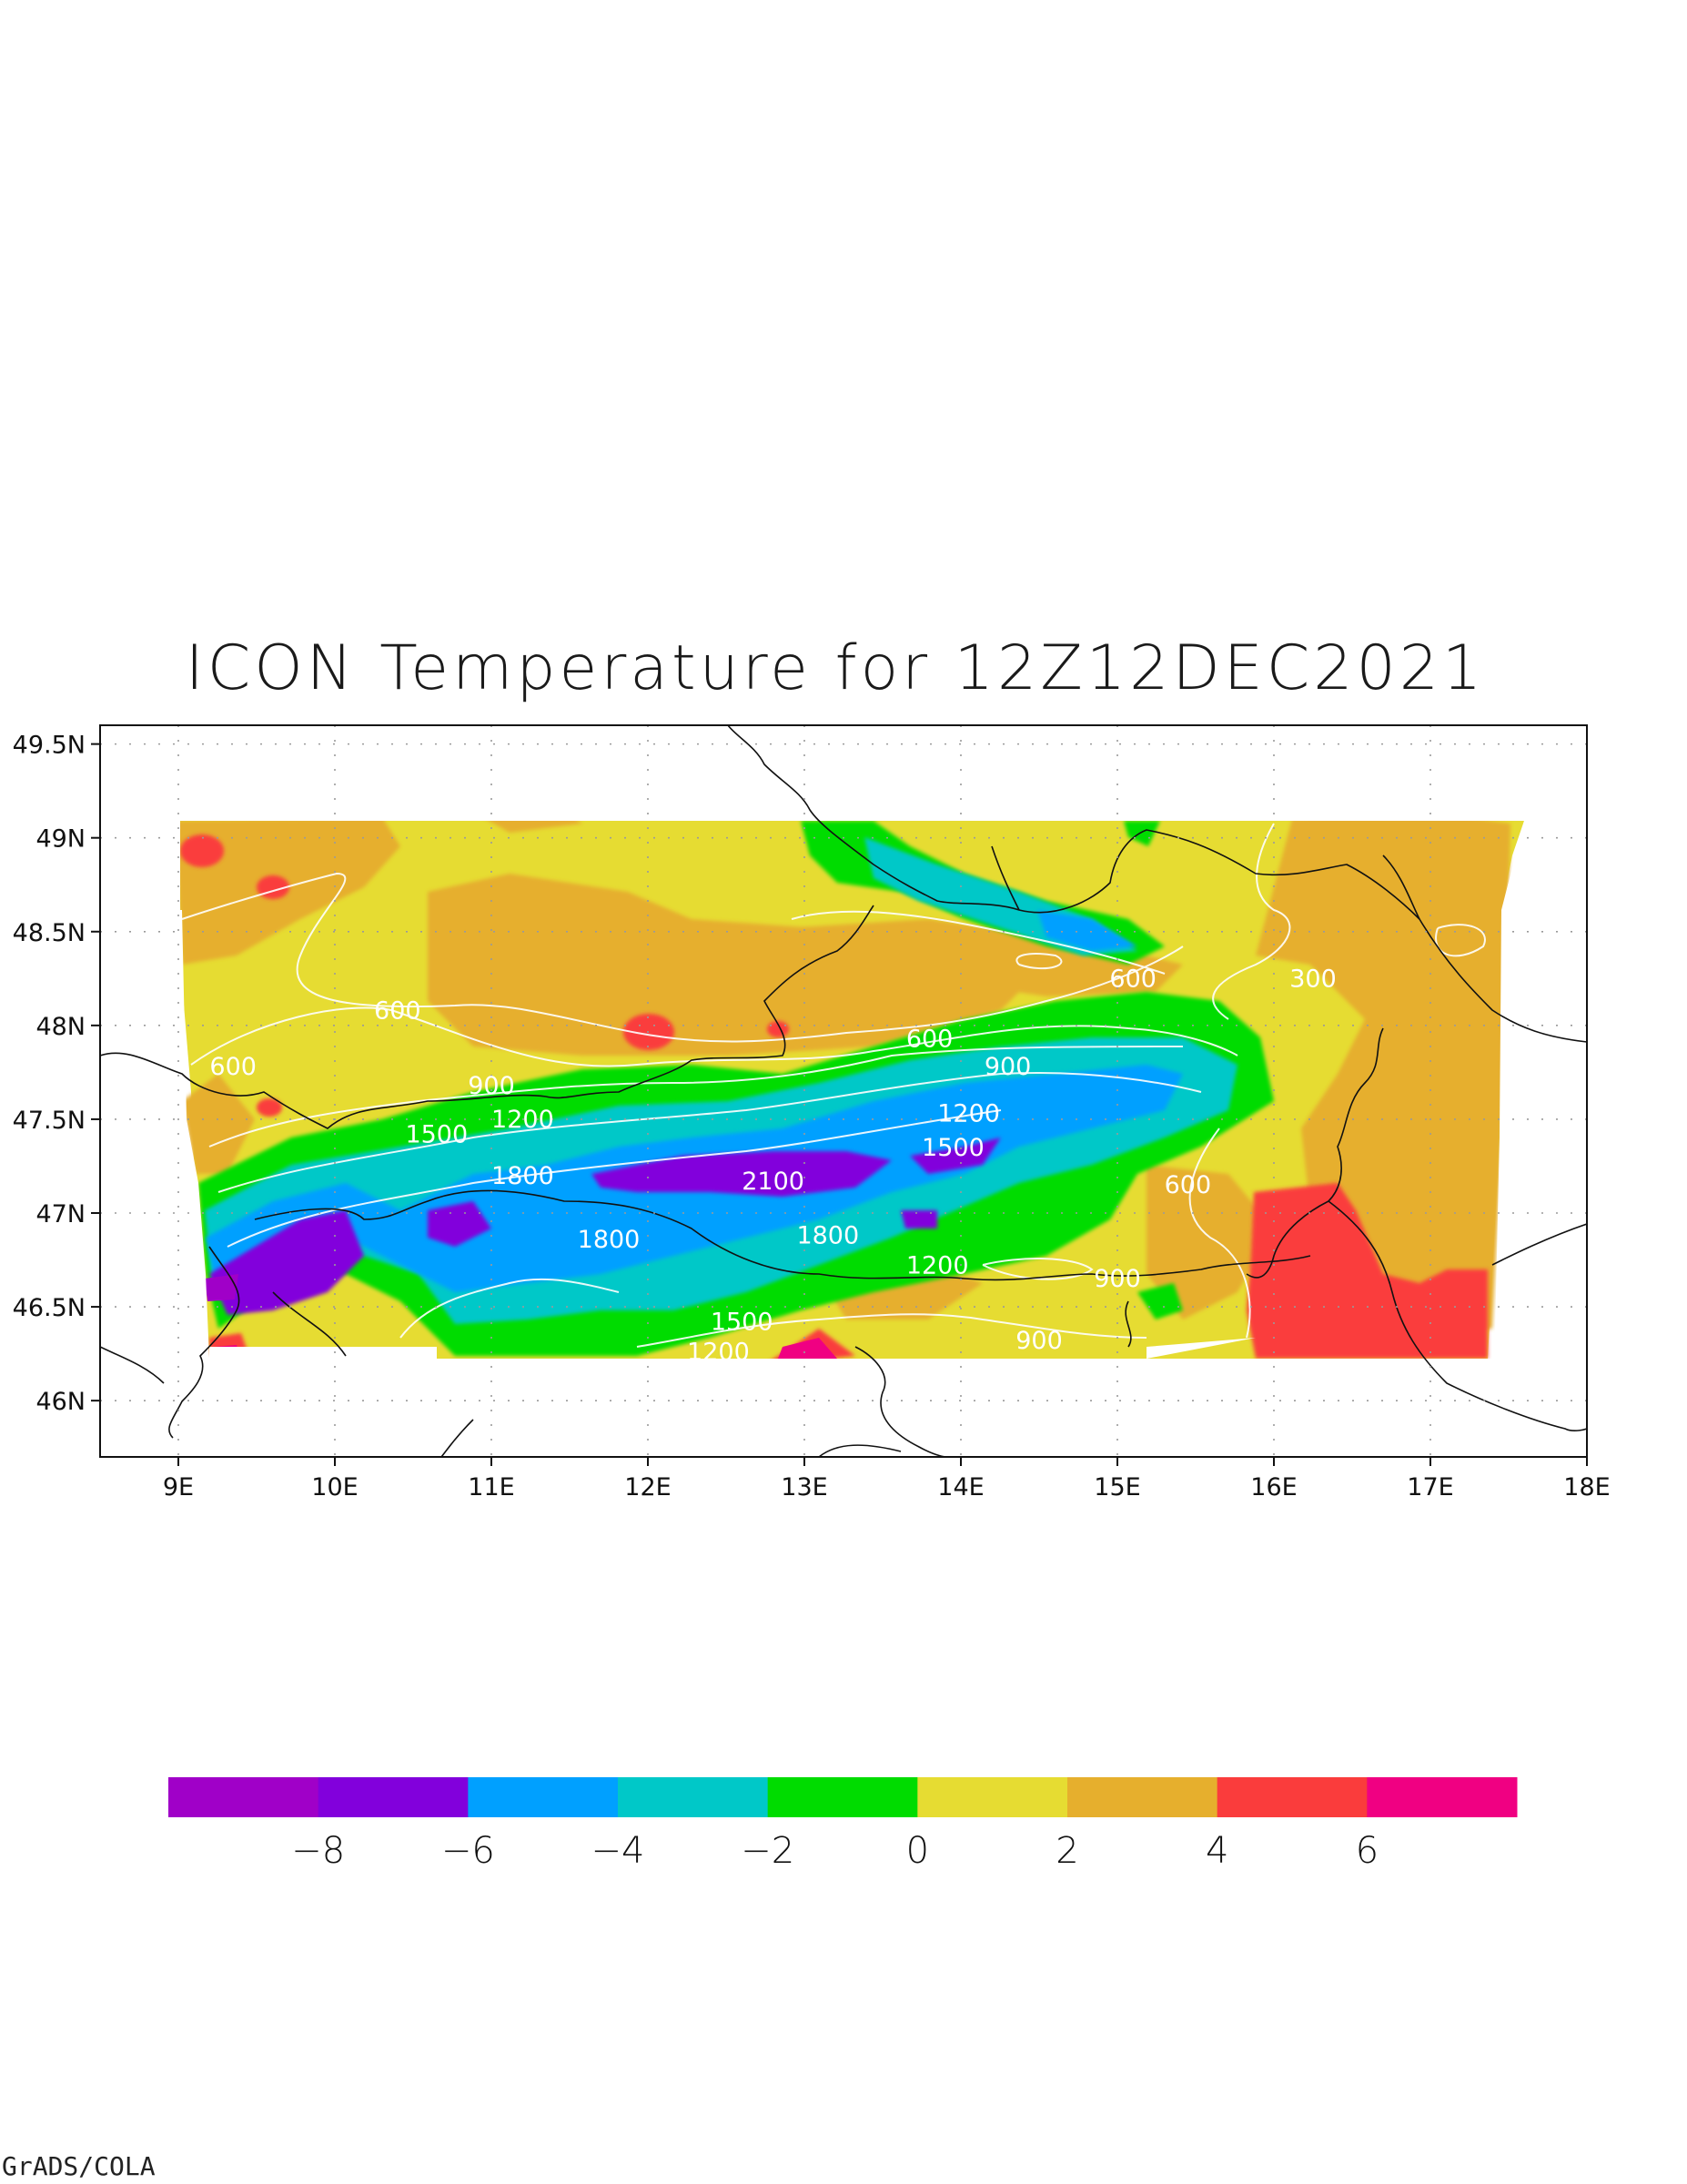 The width and height of the screenshot is (1687, 2184). What do you see at coordinates (468, 1851) in the screenshot?
I see `colorbar-label: −6` at bounding box center [468, 1851].